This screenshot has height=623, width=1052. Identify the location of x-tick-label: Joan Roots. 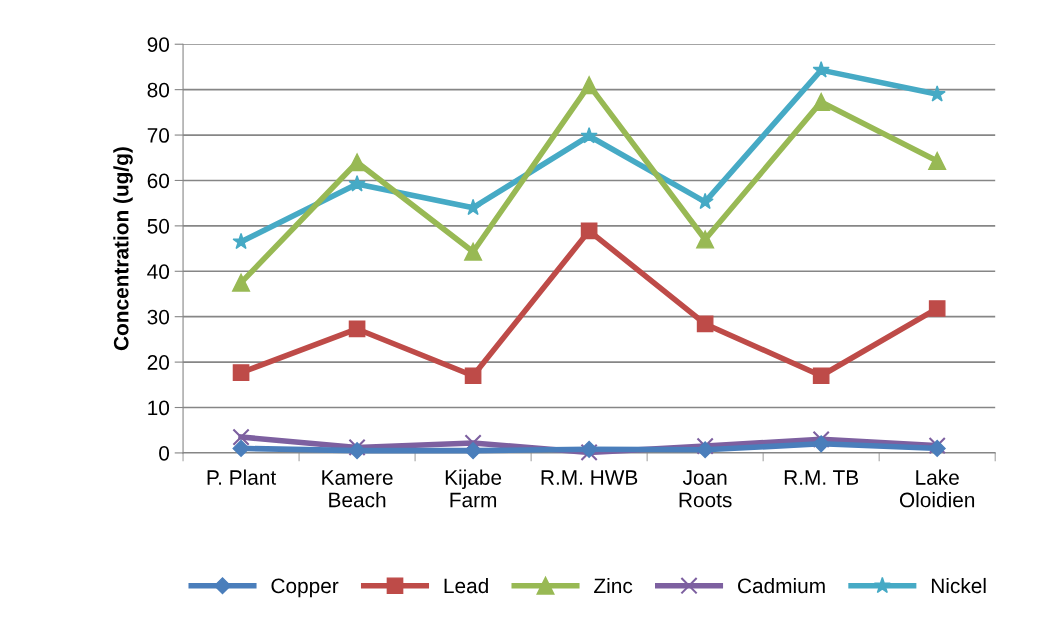
(705, 489).